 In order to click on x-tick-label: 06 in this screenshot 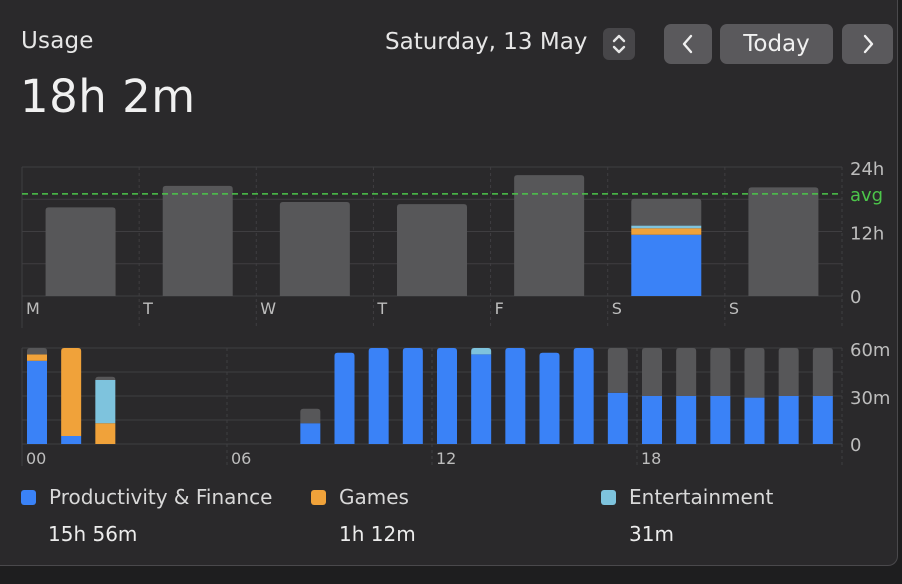, I will do `click(241, 458)`.